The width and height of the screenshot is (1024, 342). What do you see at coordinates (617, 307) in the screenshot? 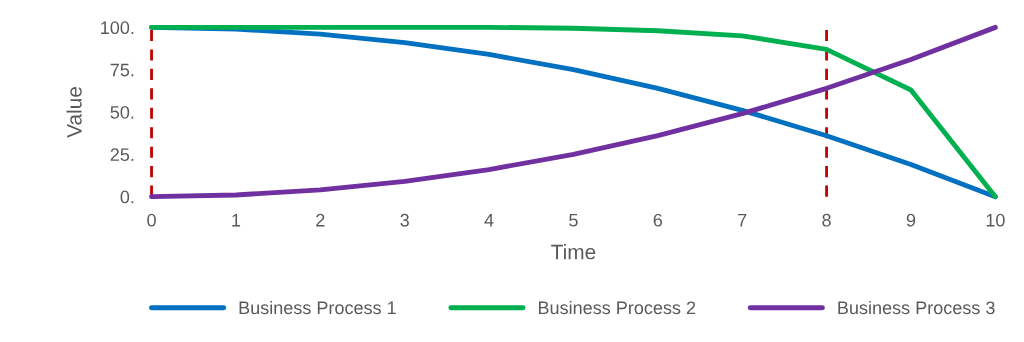
I see `legend-label: Business Process 2` at bounding box center [617, 307].